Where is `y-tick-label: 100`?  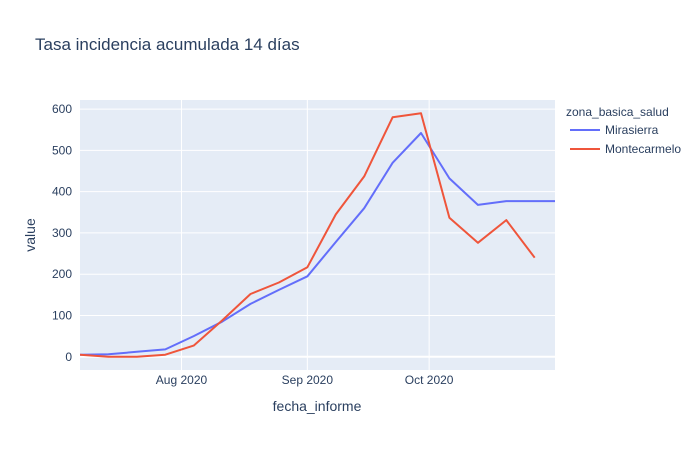
y-tick-label: 100 is located at coordinates (62, 316).